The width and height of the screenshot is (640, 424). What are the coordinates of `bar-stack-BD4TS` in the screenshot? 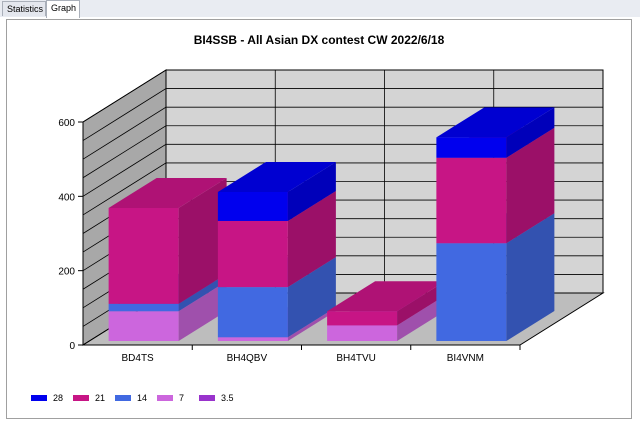 It's located at (167, 259).